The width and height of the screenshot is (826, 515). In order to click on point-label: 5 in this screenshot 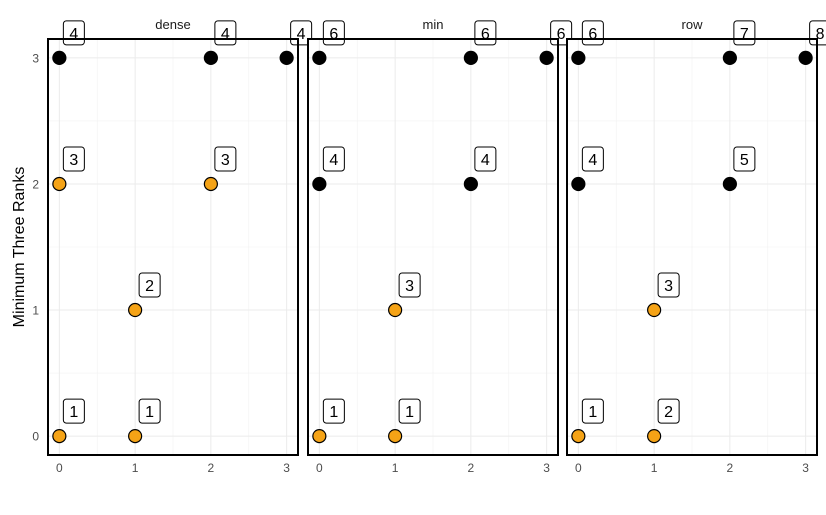, I will do `click(744, 160)`.